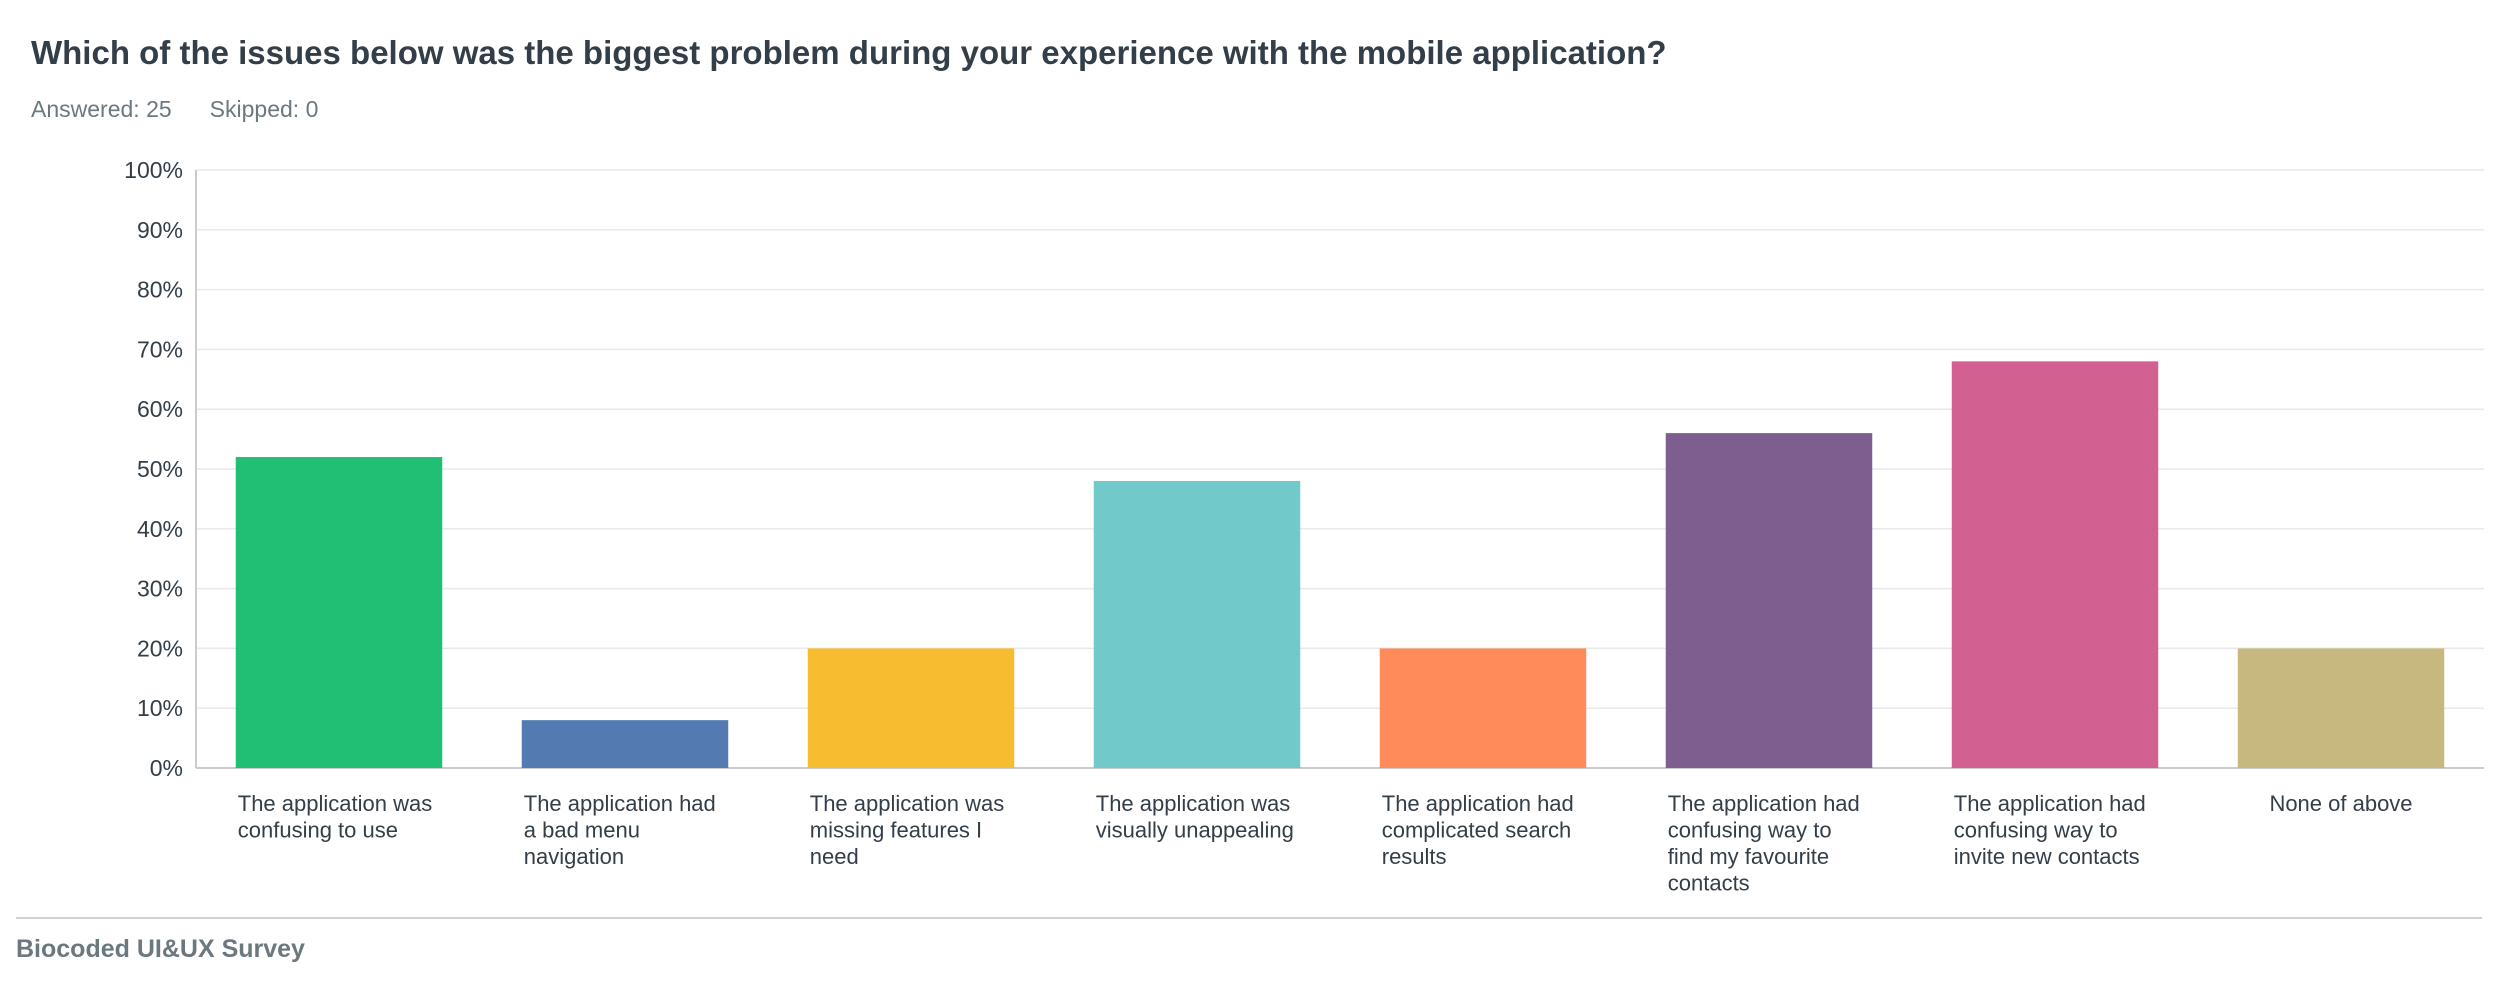  I want to click on skipped-stat: Skipped: 0, so click(264, 109).